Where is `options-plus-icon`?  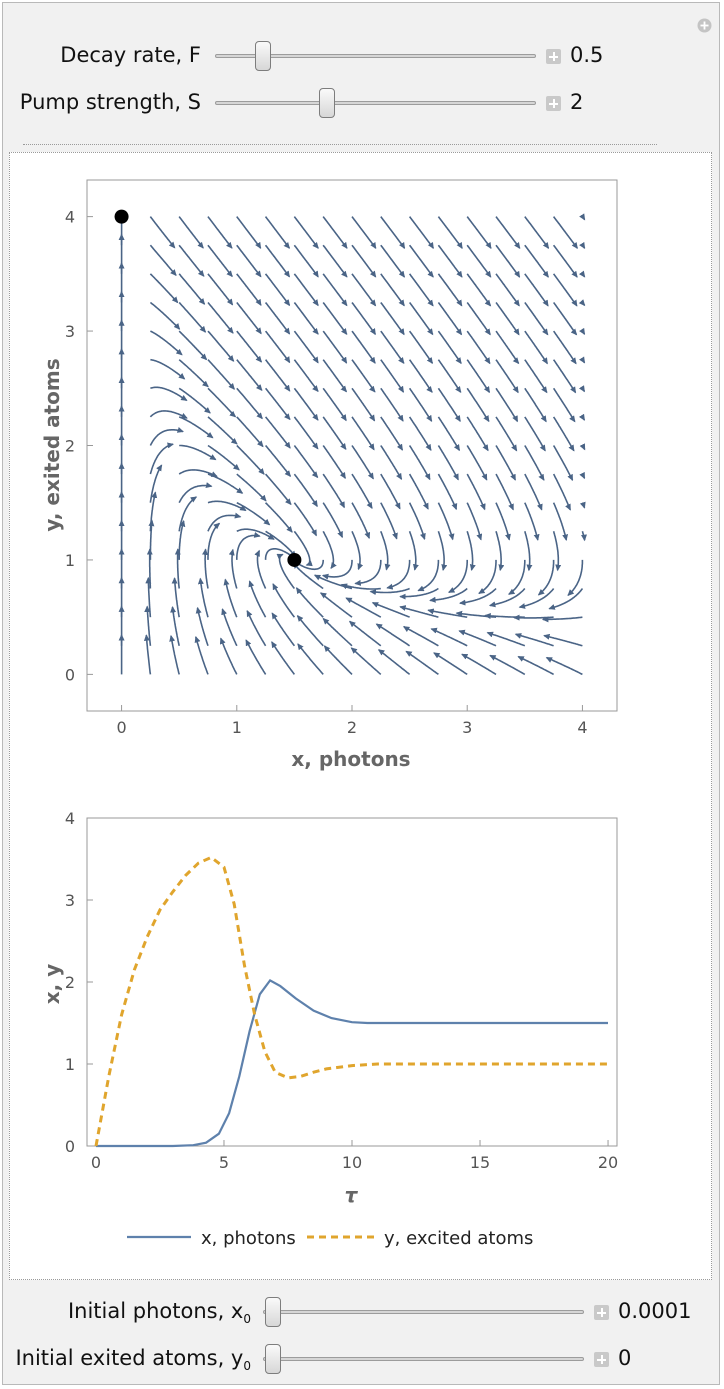
options-plus-icon is located at coordinates (704, 25).